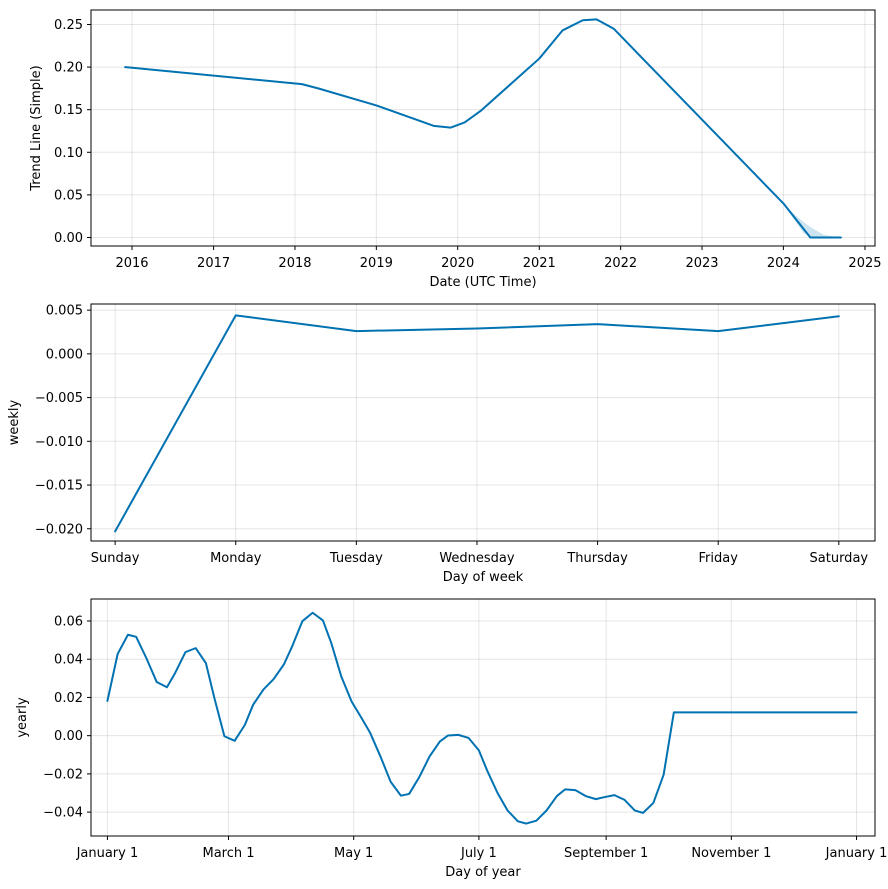  Describe the element at coordinates (236, 558) in the screenshot. I see `x-tick-label: Monday` at that location.